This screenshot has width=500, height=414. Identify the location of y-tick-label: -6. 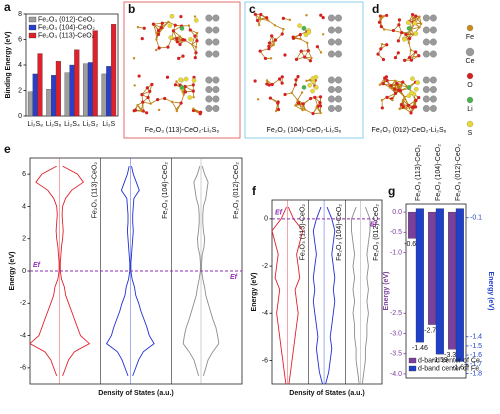
(23, 368).